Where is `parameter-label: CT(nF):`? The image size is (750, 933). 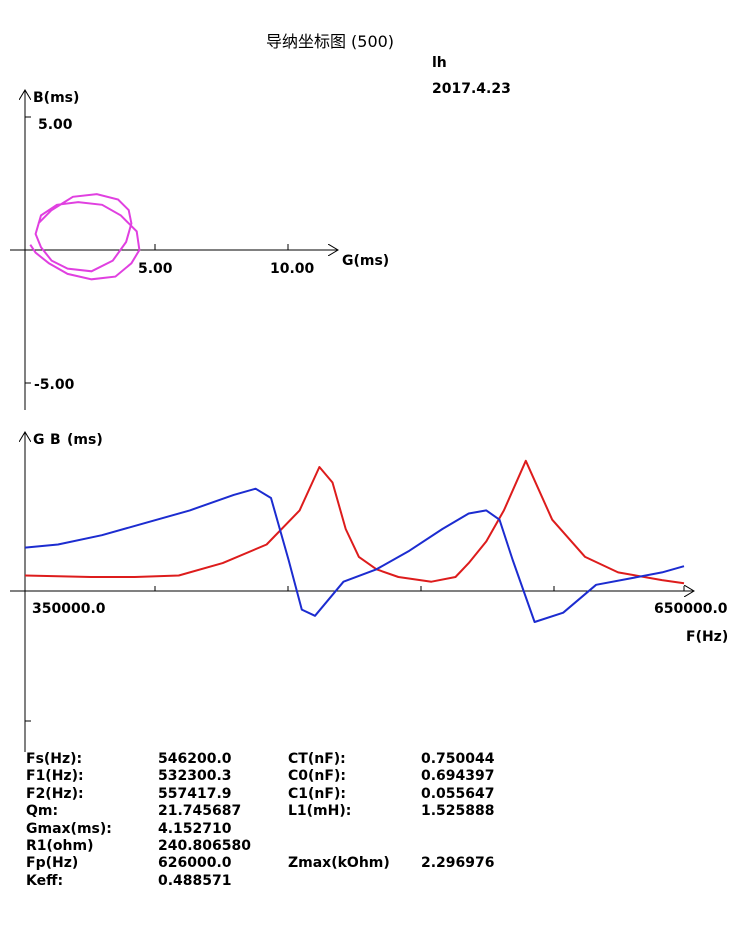
parameter-label: CT(nF): is located at coordinates (317, 759).